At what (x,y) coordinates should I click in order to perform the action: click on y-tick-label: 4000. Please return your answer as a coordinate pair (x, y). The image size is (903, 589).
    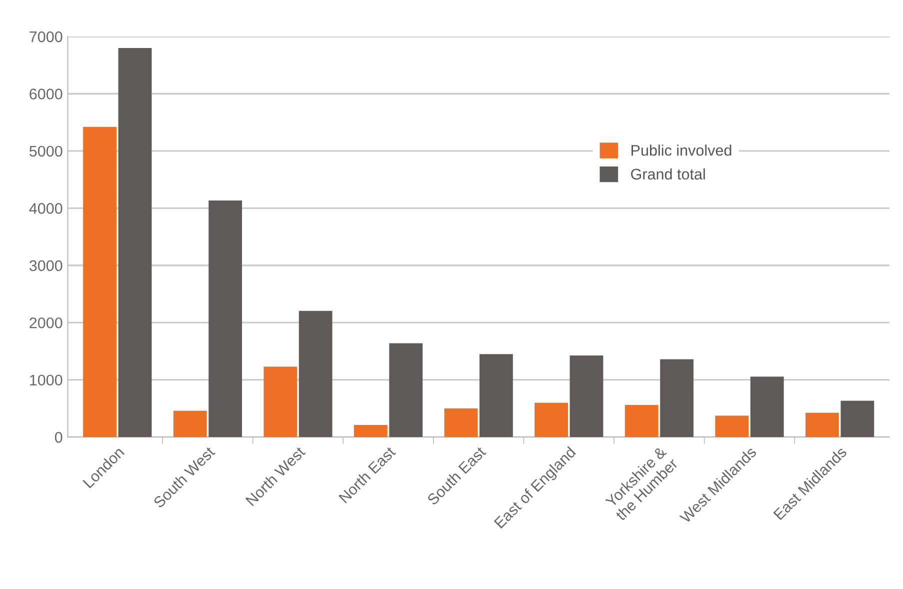
    Looking at the image, I should click on (45, 208).